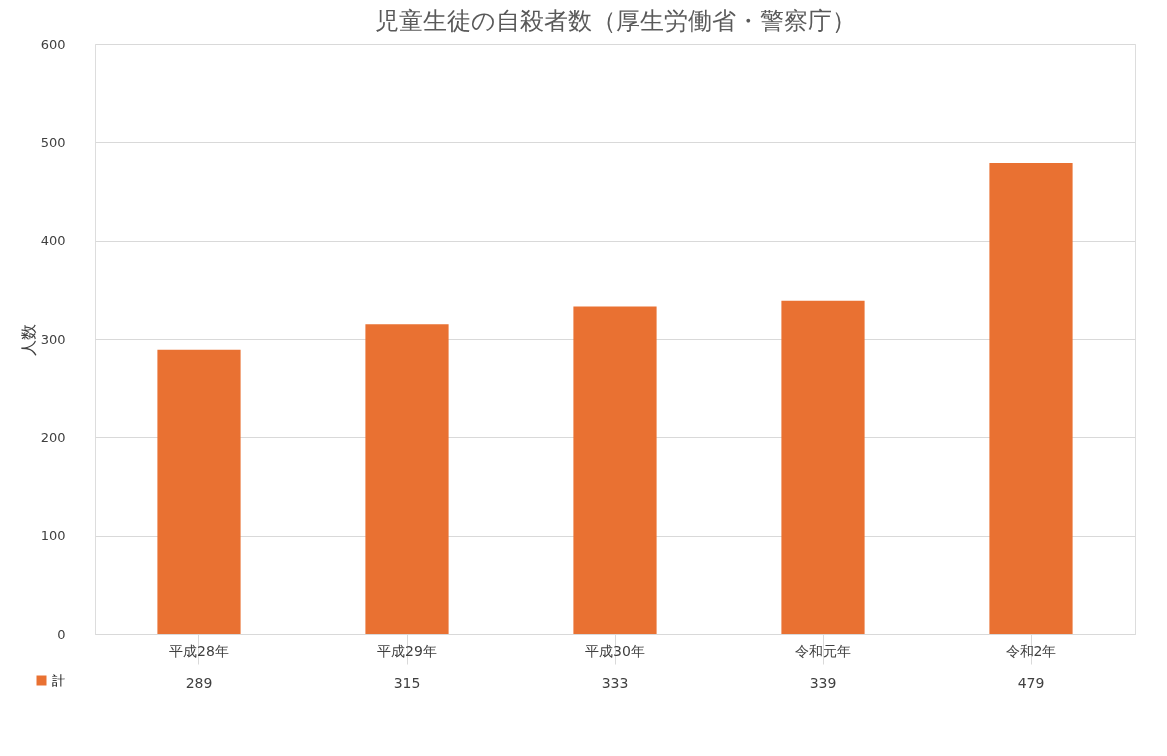 The height and width of the screenshot is (756, 1167). Describe the element at coordinates (615, 21) in the screenshot. I see `chart-title: 児童生徒の自殺者数（厚生労働省・警察庁）` at that location.